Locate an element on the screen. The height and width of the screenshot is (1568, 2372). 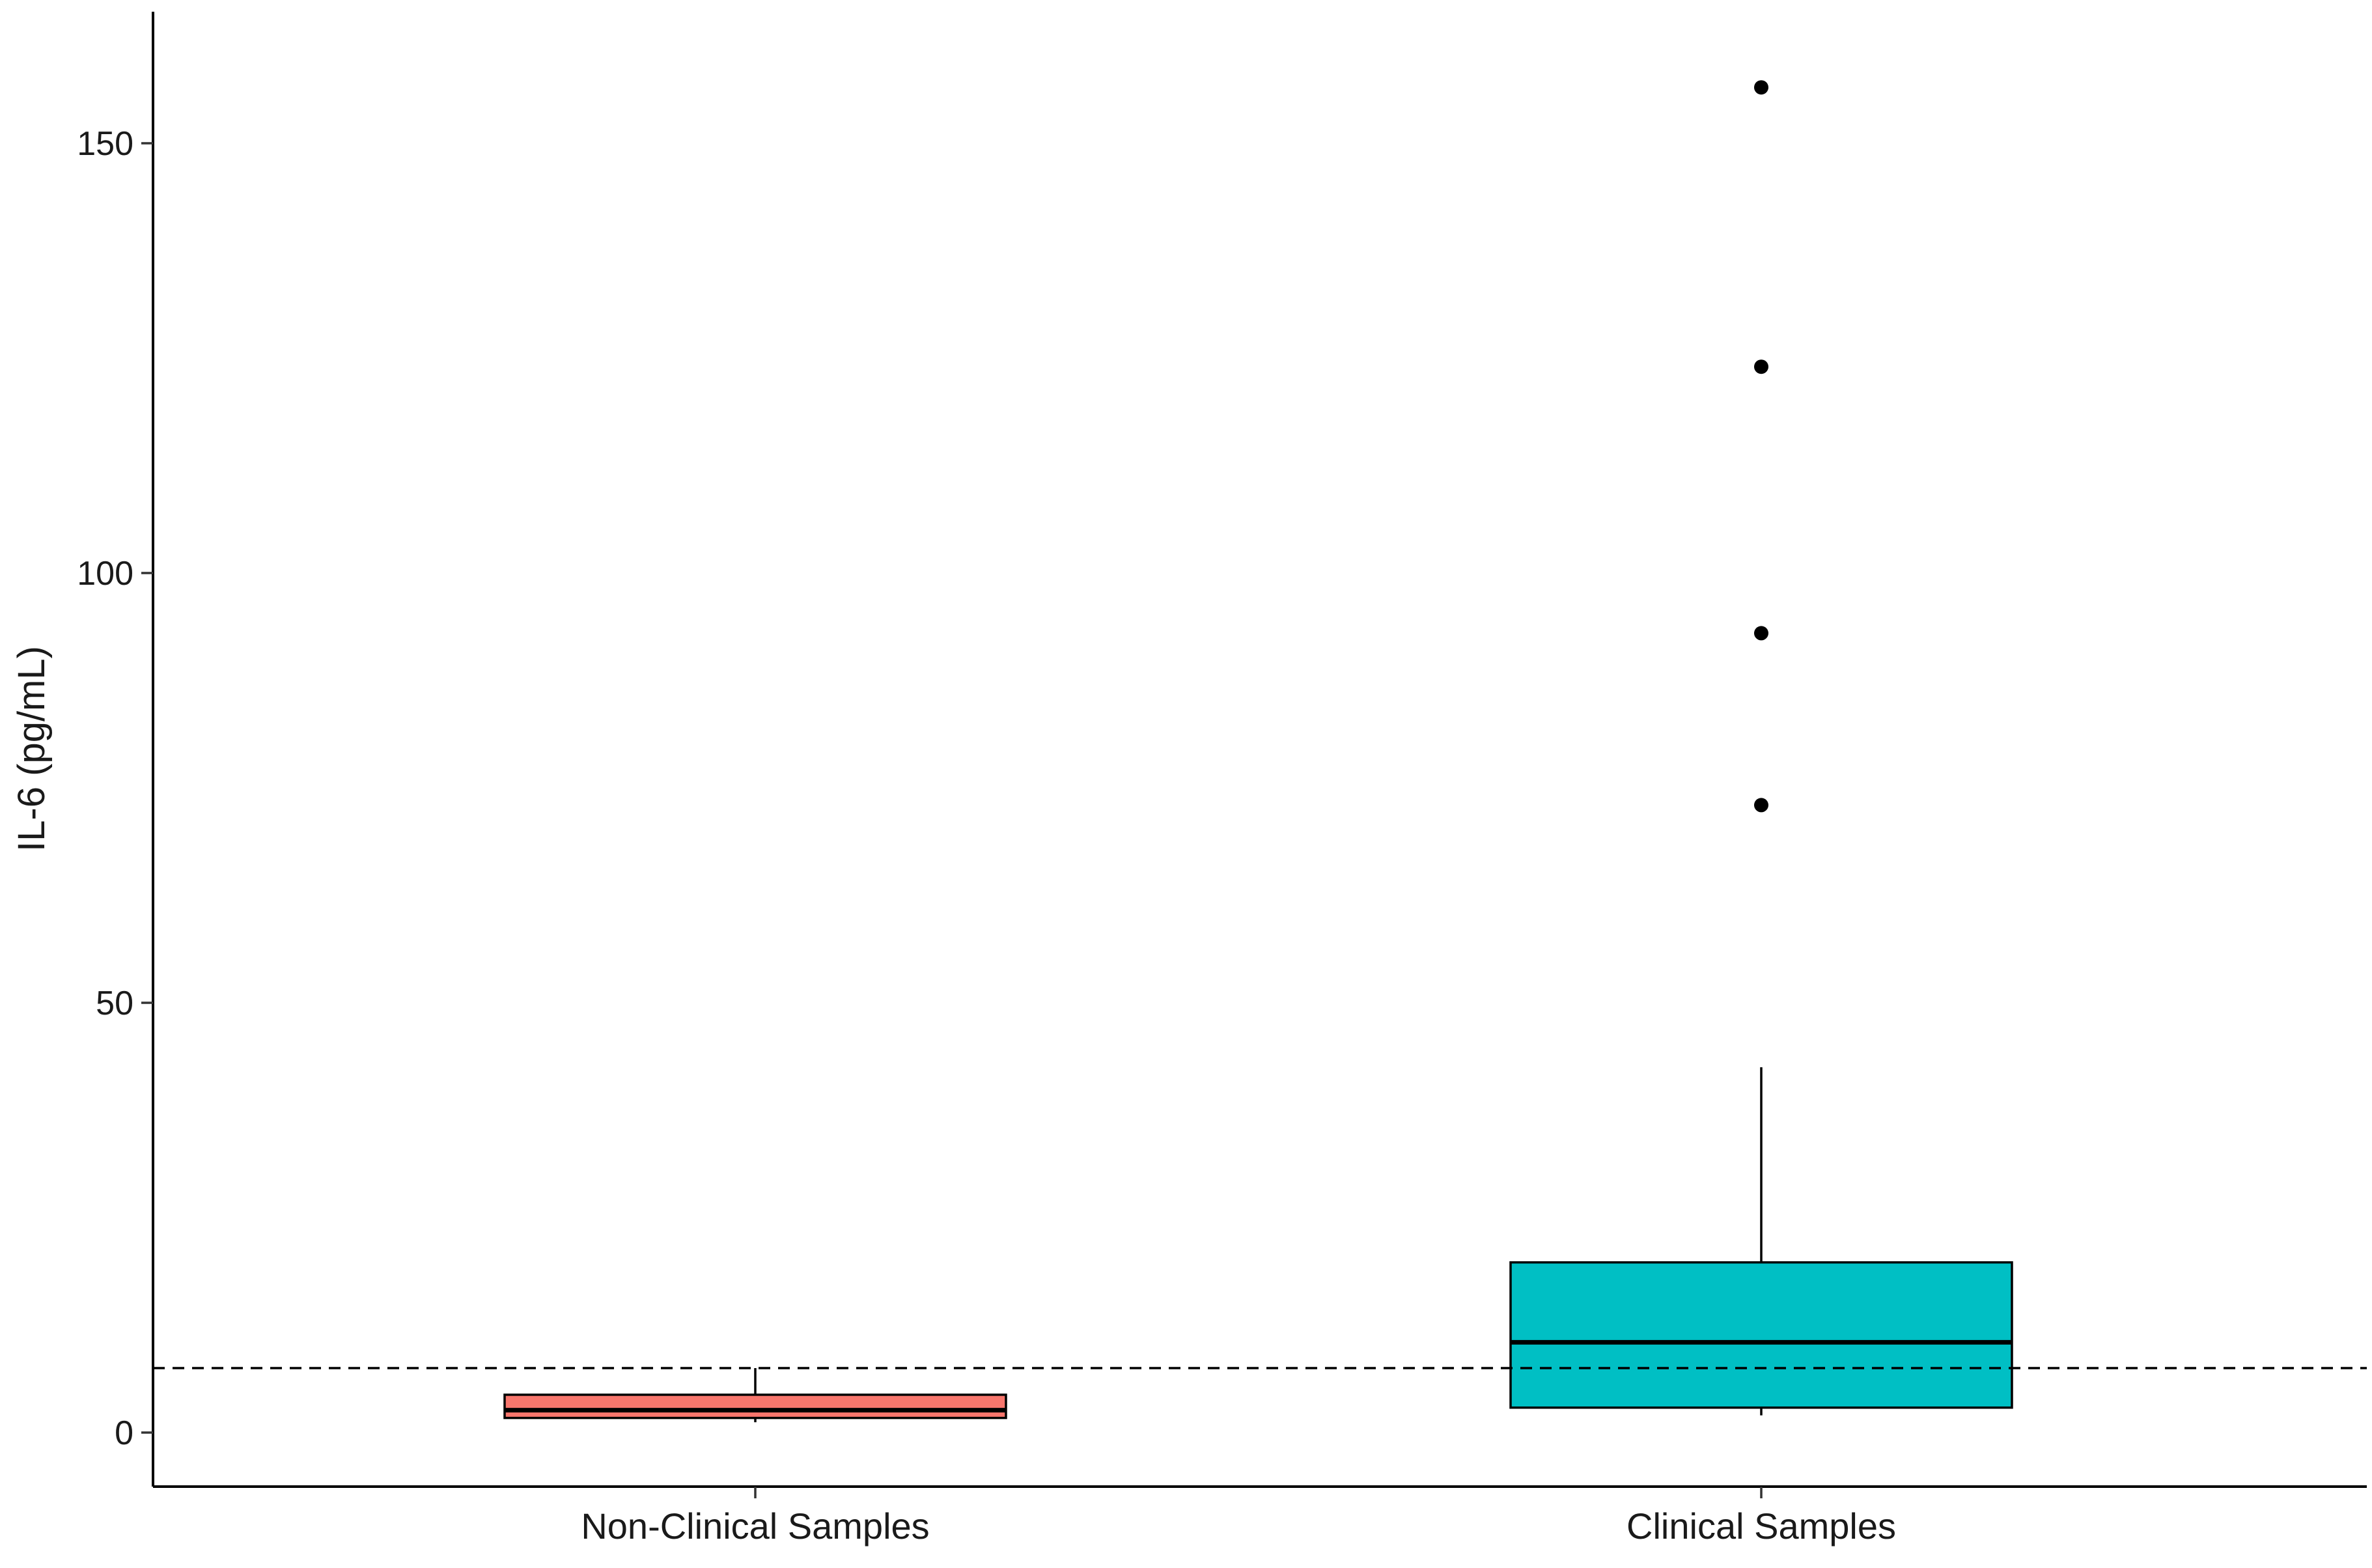
x-tick-label: Clinical Samples is located at coordinates (1761, 1526).